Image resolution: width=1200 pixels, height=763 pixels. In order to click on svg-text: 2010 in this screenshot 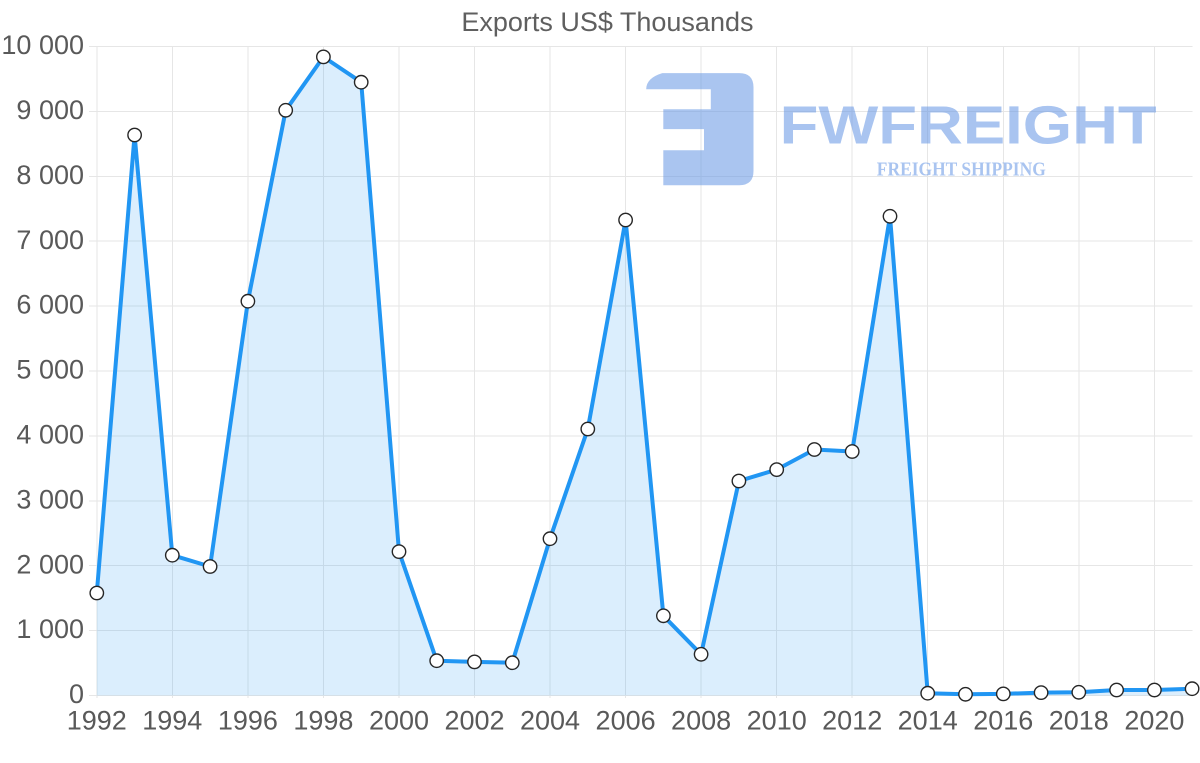, I will do `click(777, 721)`.